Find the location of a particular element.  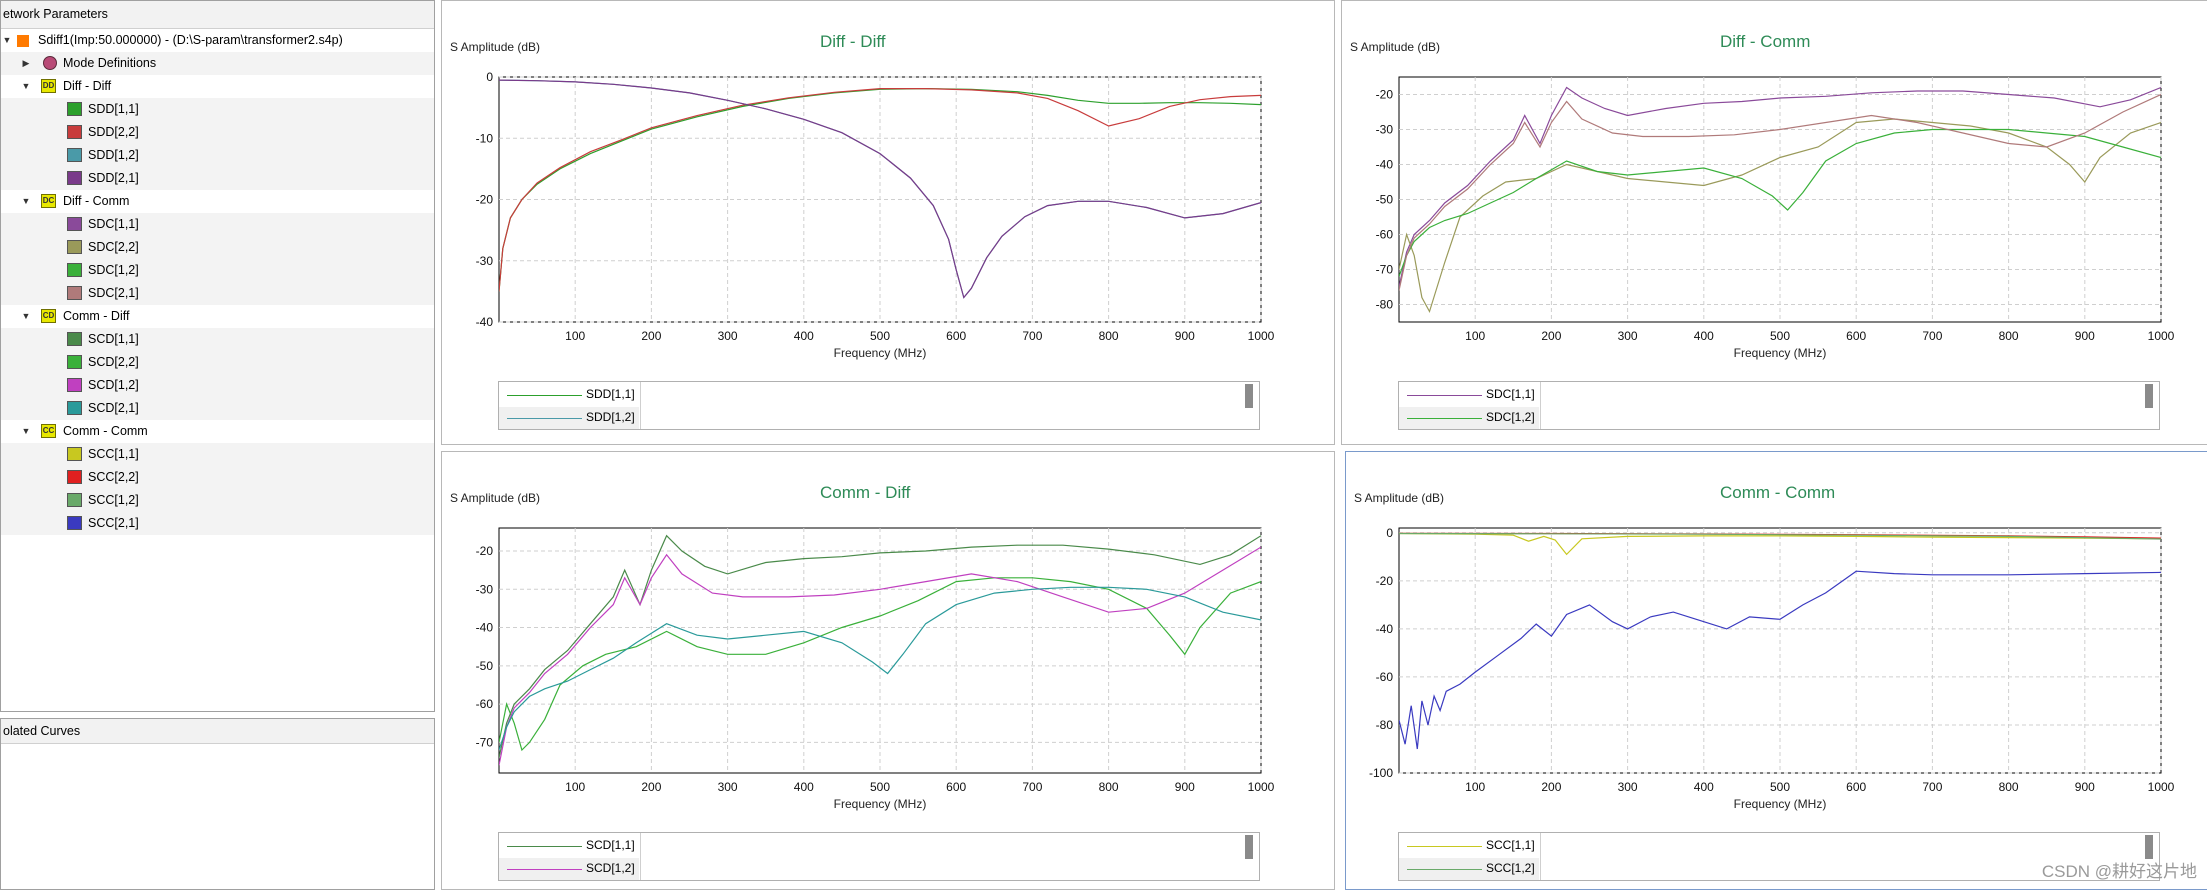

x-tick-label: 1000 is located at coordinates (1261, 336).